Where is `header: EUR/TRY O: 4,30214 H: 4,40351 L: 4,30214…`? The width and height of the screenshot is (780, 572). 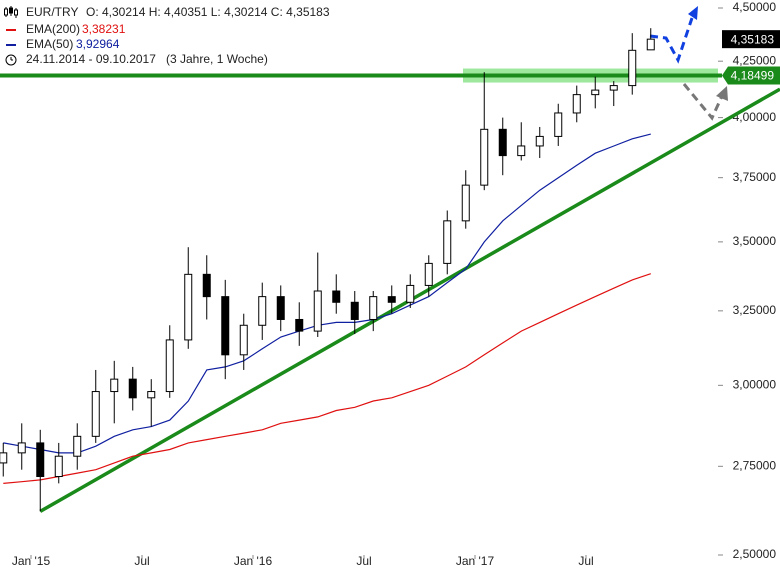 header: EUR/TRY O: 4,30214 H: 4,40351 L: 4,30214… is located at coordinates (167, 35).